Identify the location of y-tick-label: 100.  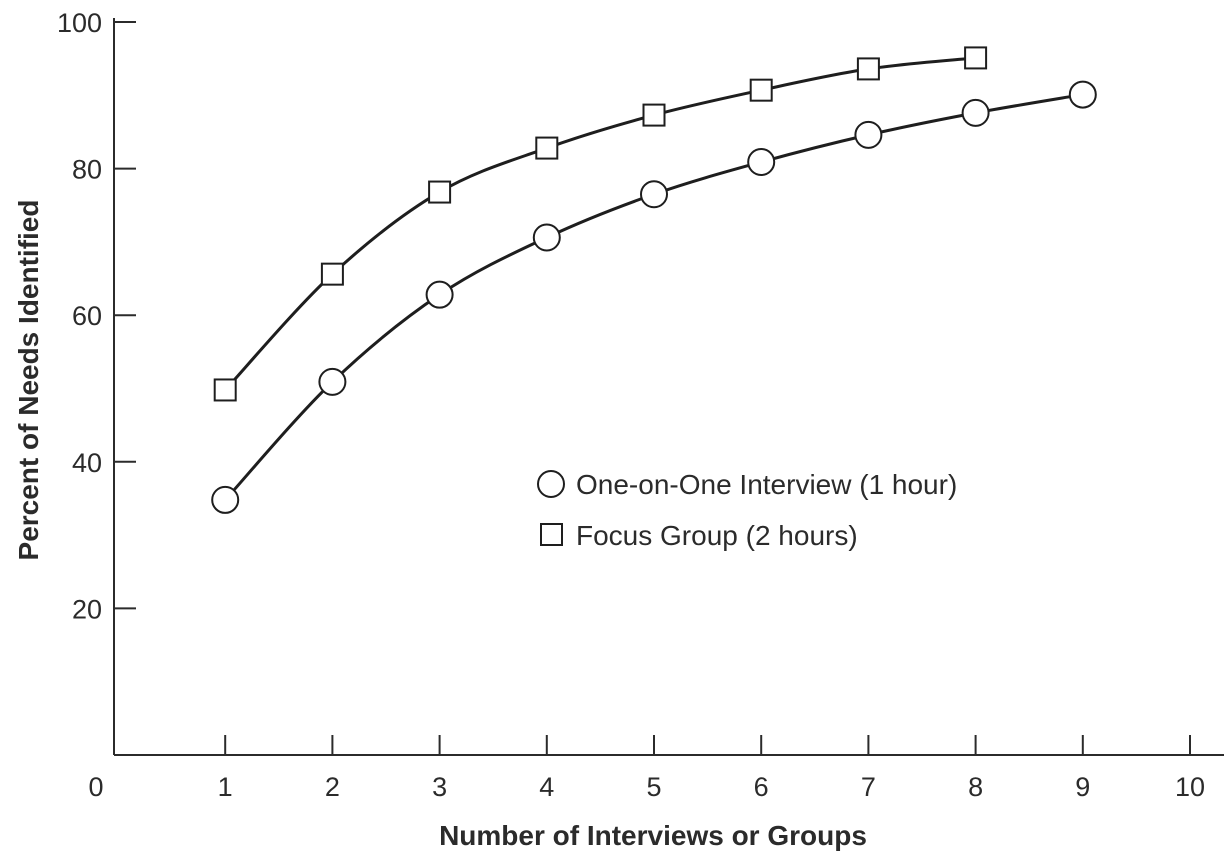
(79, 23).